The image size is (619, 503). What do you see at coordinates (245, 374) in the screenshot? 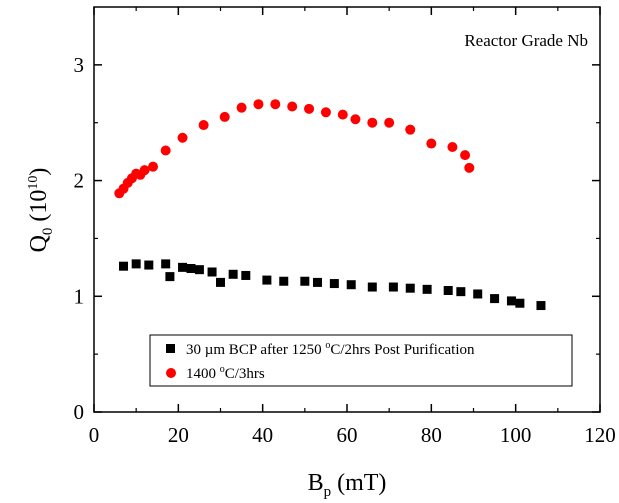
I see `legend-label-series-2-part-2: C/3hrs` at bounding box center [245, 374].